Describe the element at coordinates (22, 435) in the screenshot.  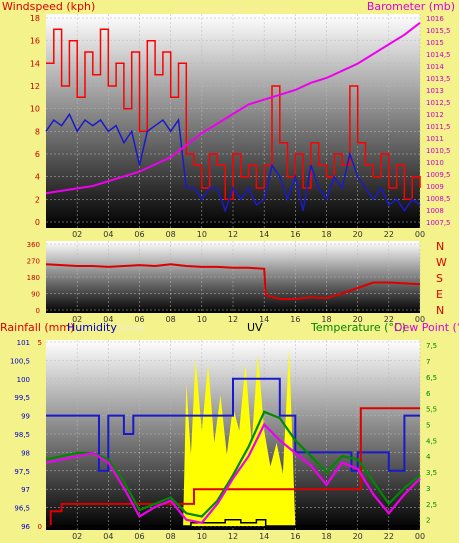
I see `humidity-y-tick: 98,5` at that location.